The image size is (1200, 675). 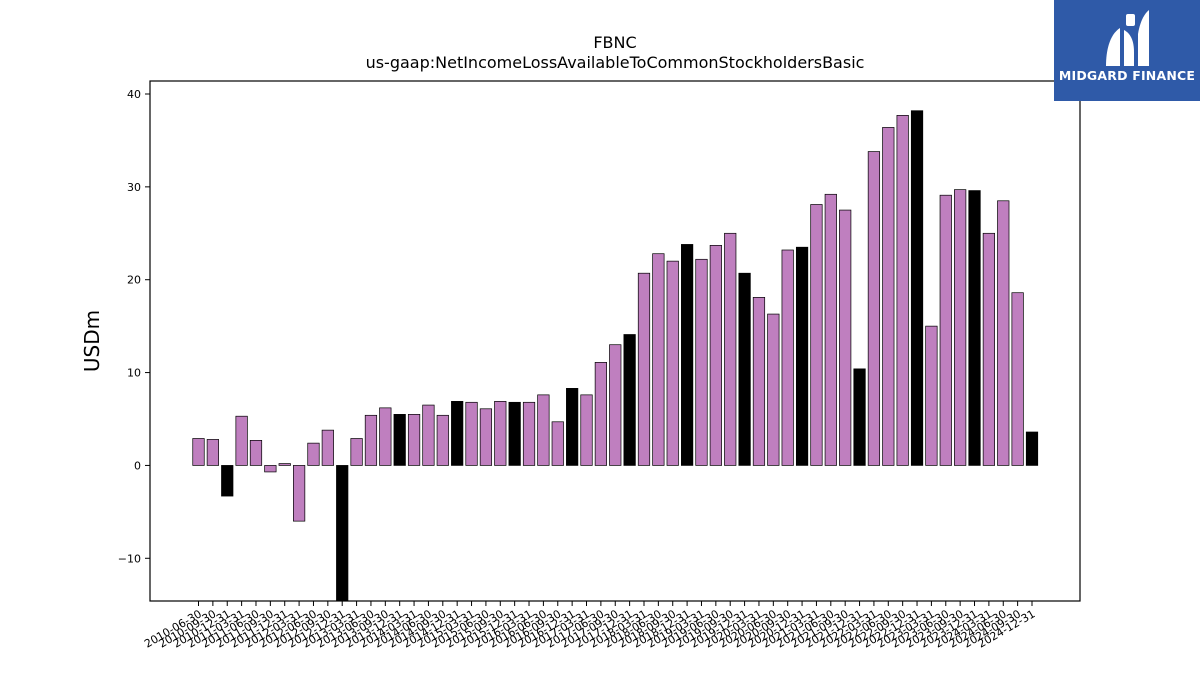 I want to click on y-axis-label: USDm, so click(x=92, y=341).